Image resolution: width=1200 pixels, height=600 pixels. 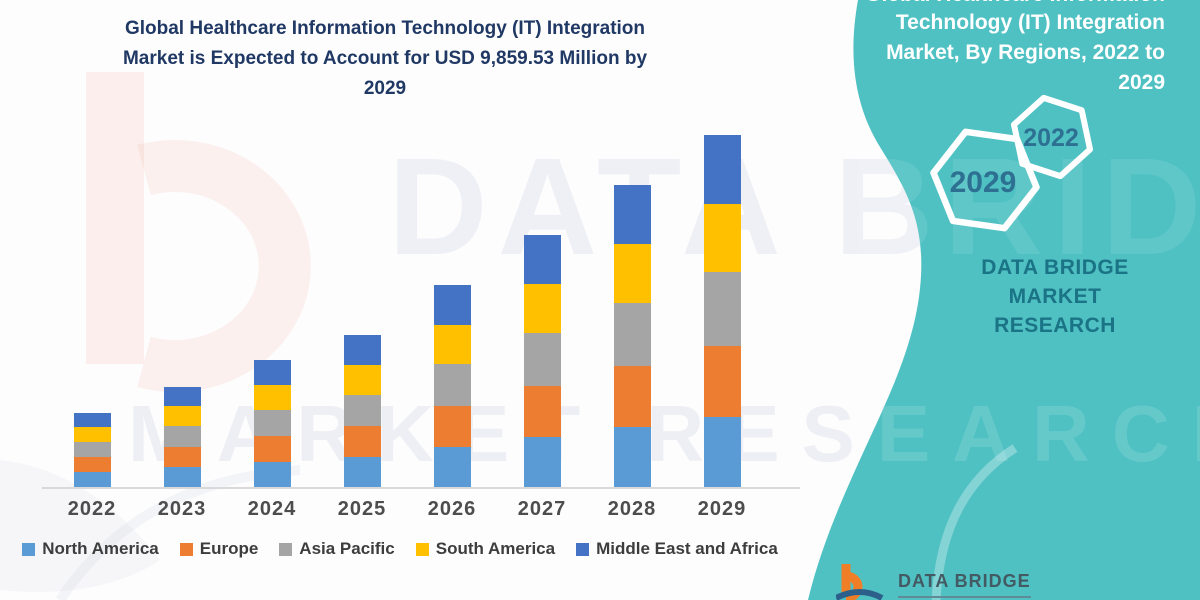 I want to click on x-axis-label-2022: 2022, so click(x=92, y=509).